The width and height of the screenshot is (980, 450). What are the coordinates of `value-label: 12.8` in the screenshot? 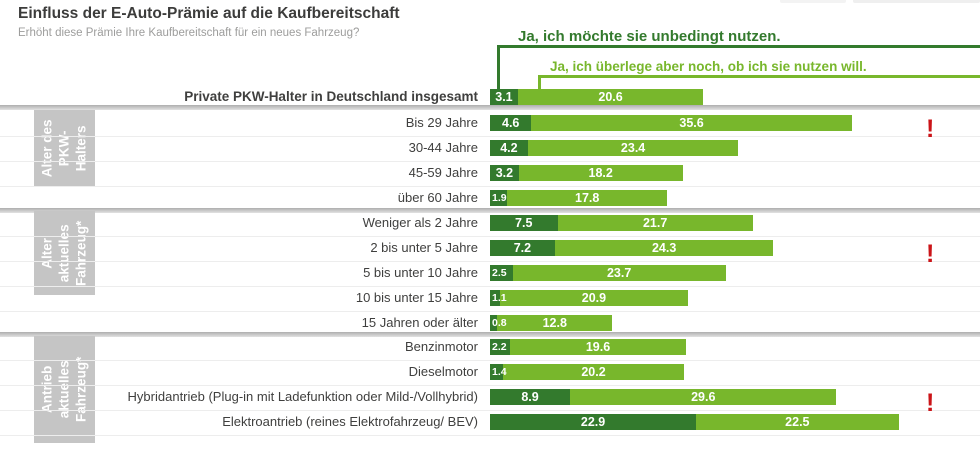 It's located at (554, 323).